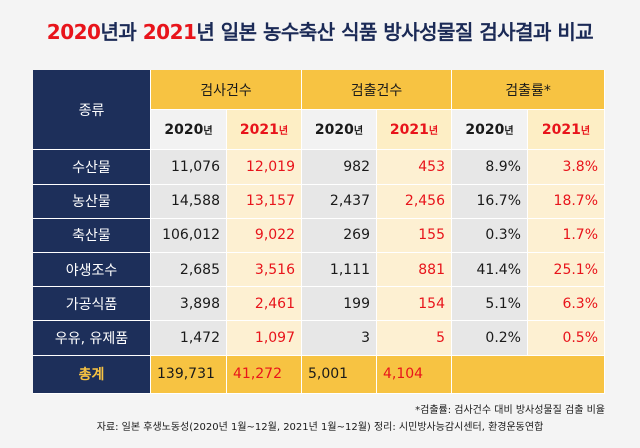 This screenshot has width=640, height=448. What do you see at coordinates (490, 270) in the screenshot?
I see `cell-rate-2020: 41.4%` at bounding box center [490, 270].